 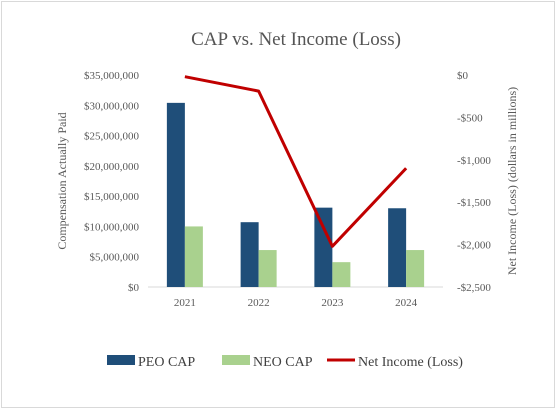 What do you see at coordinates (112, 137) in the screenshot?
I see `y-tick-label: $25,000,000` at bounding box center [112, 137].